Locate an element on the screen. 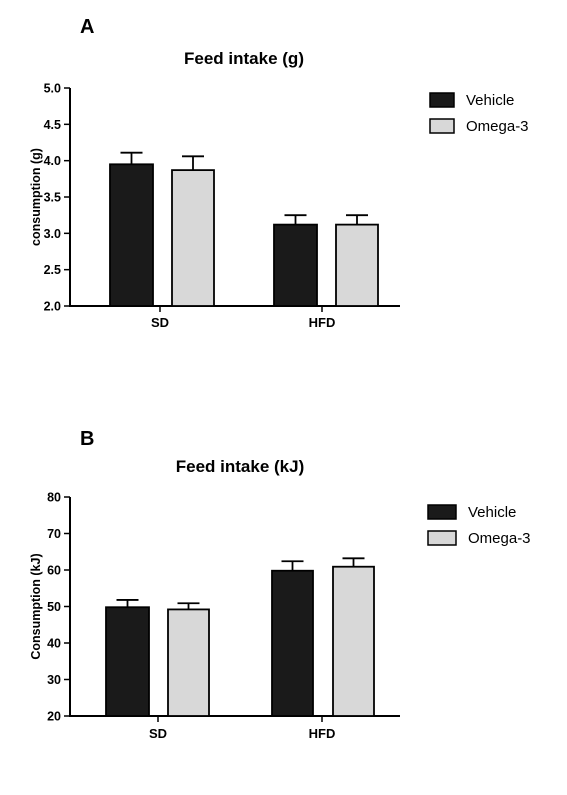 This screenshot has width=567, height=795. panel-label: A is located at coordinates (87, 27).